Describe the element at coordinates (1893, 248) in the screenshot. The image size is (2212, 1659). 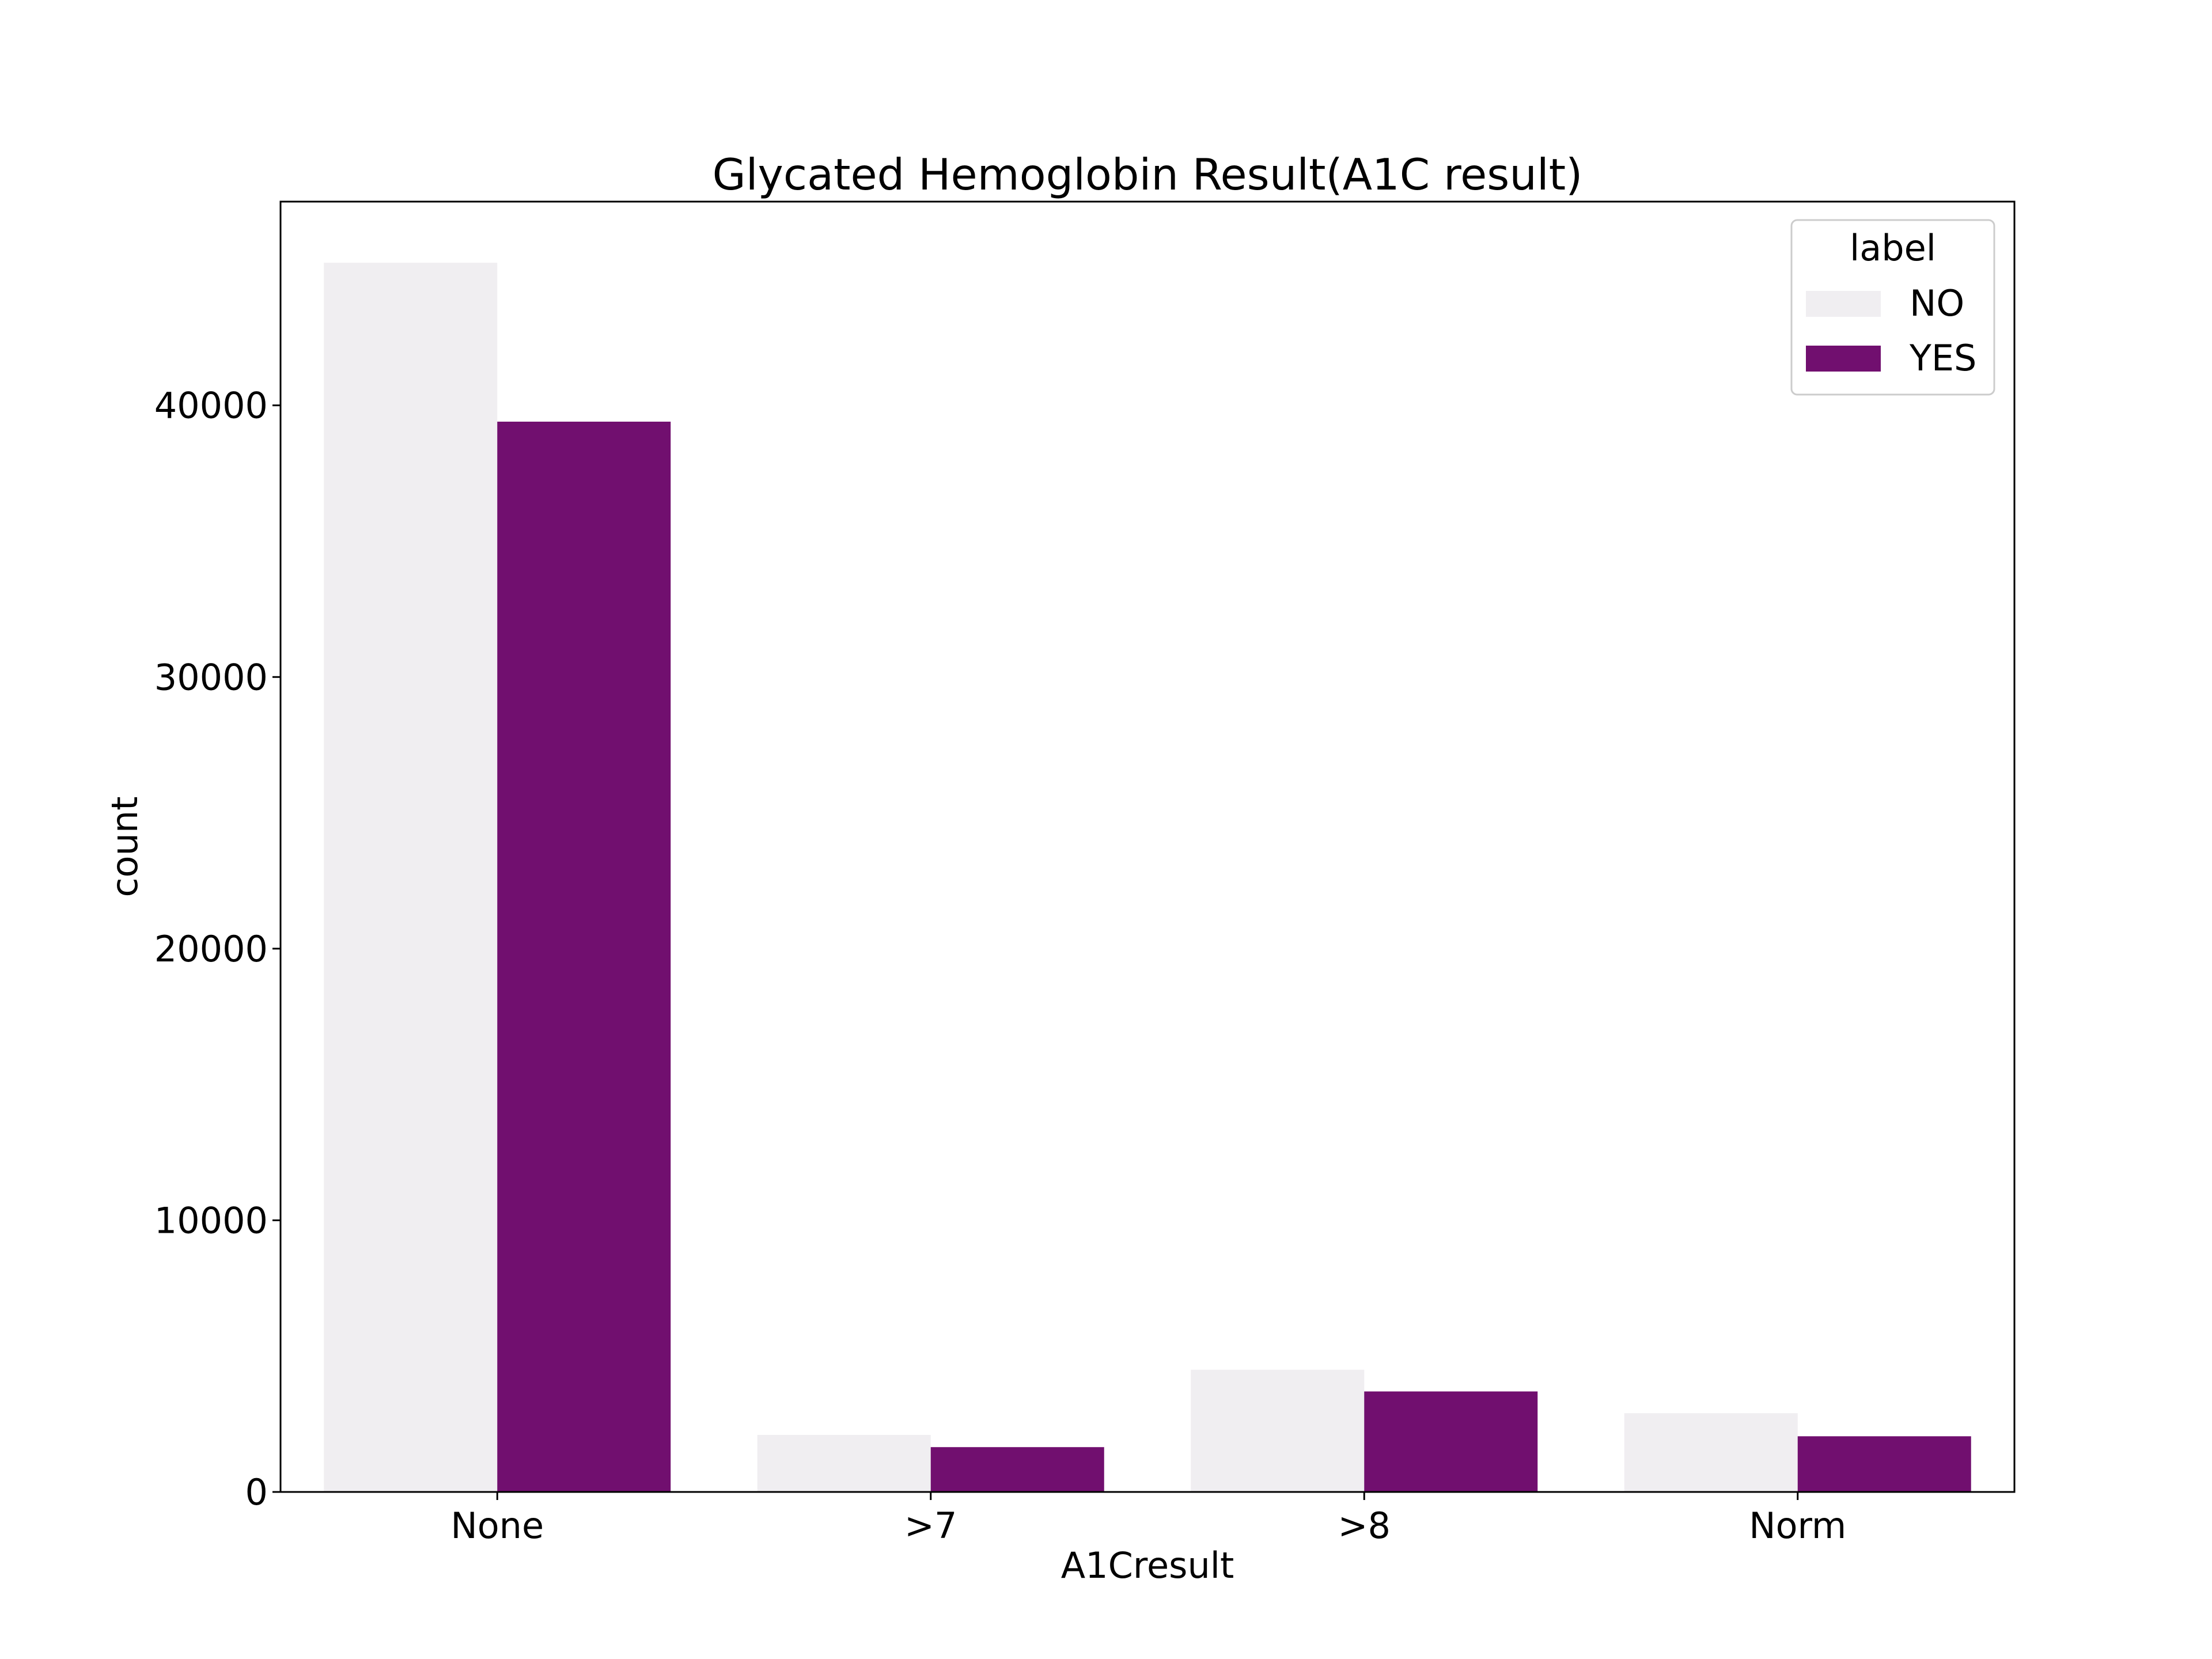
I see `legend-title: label` at that location.